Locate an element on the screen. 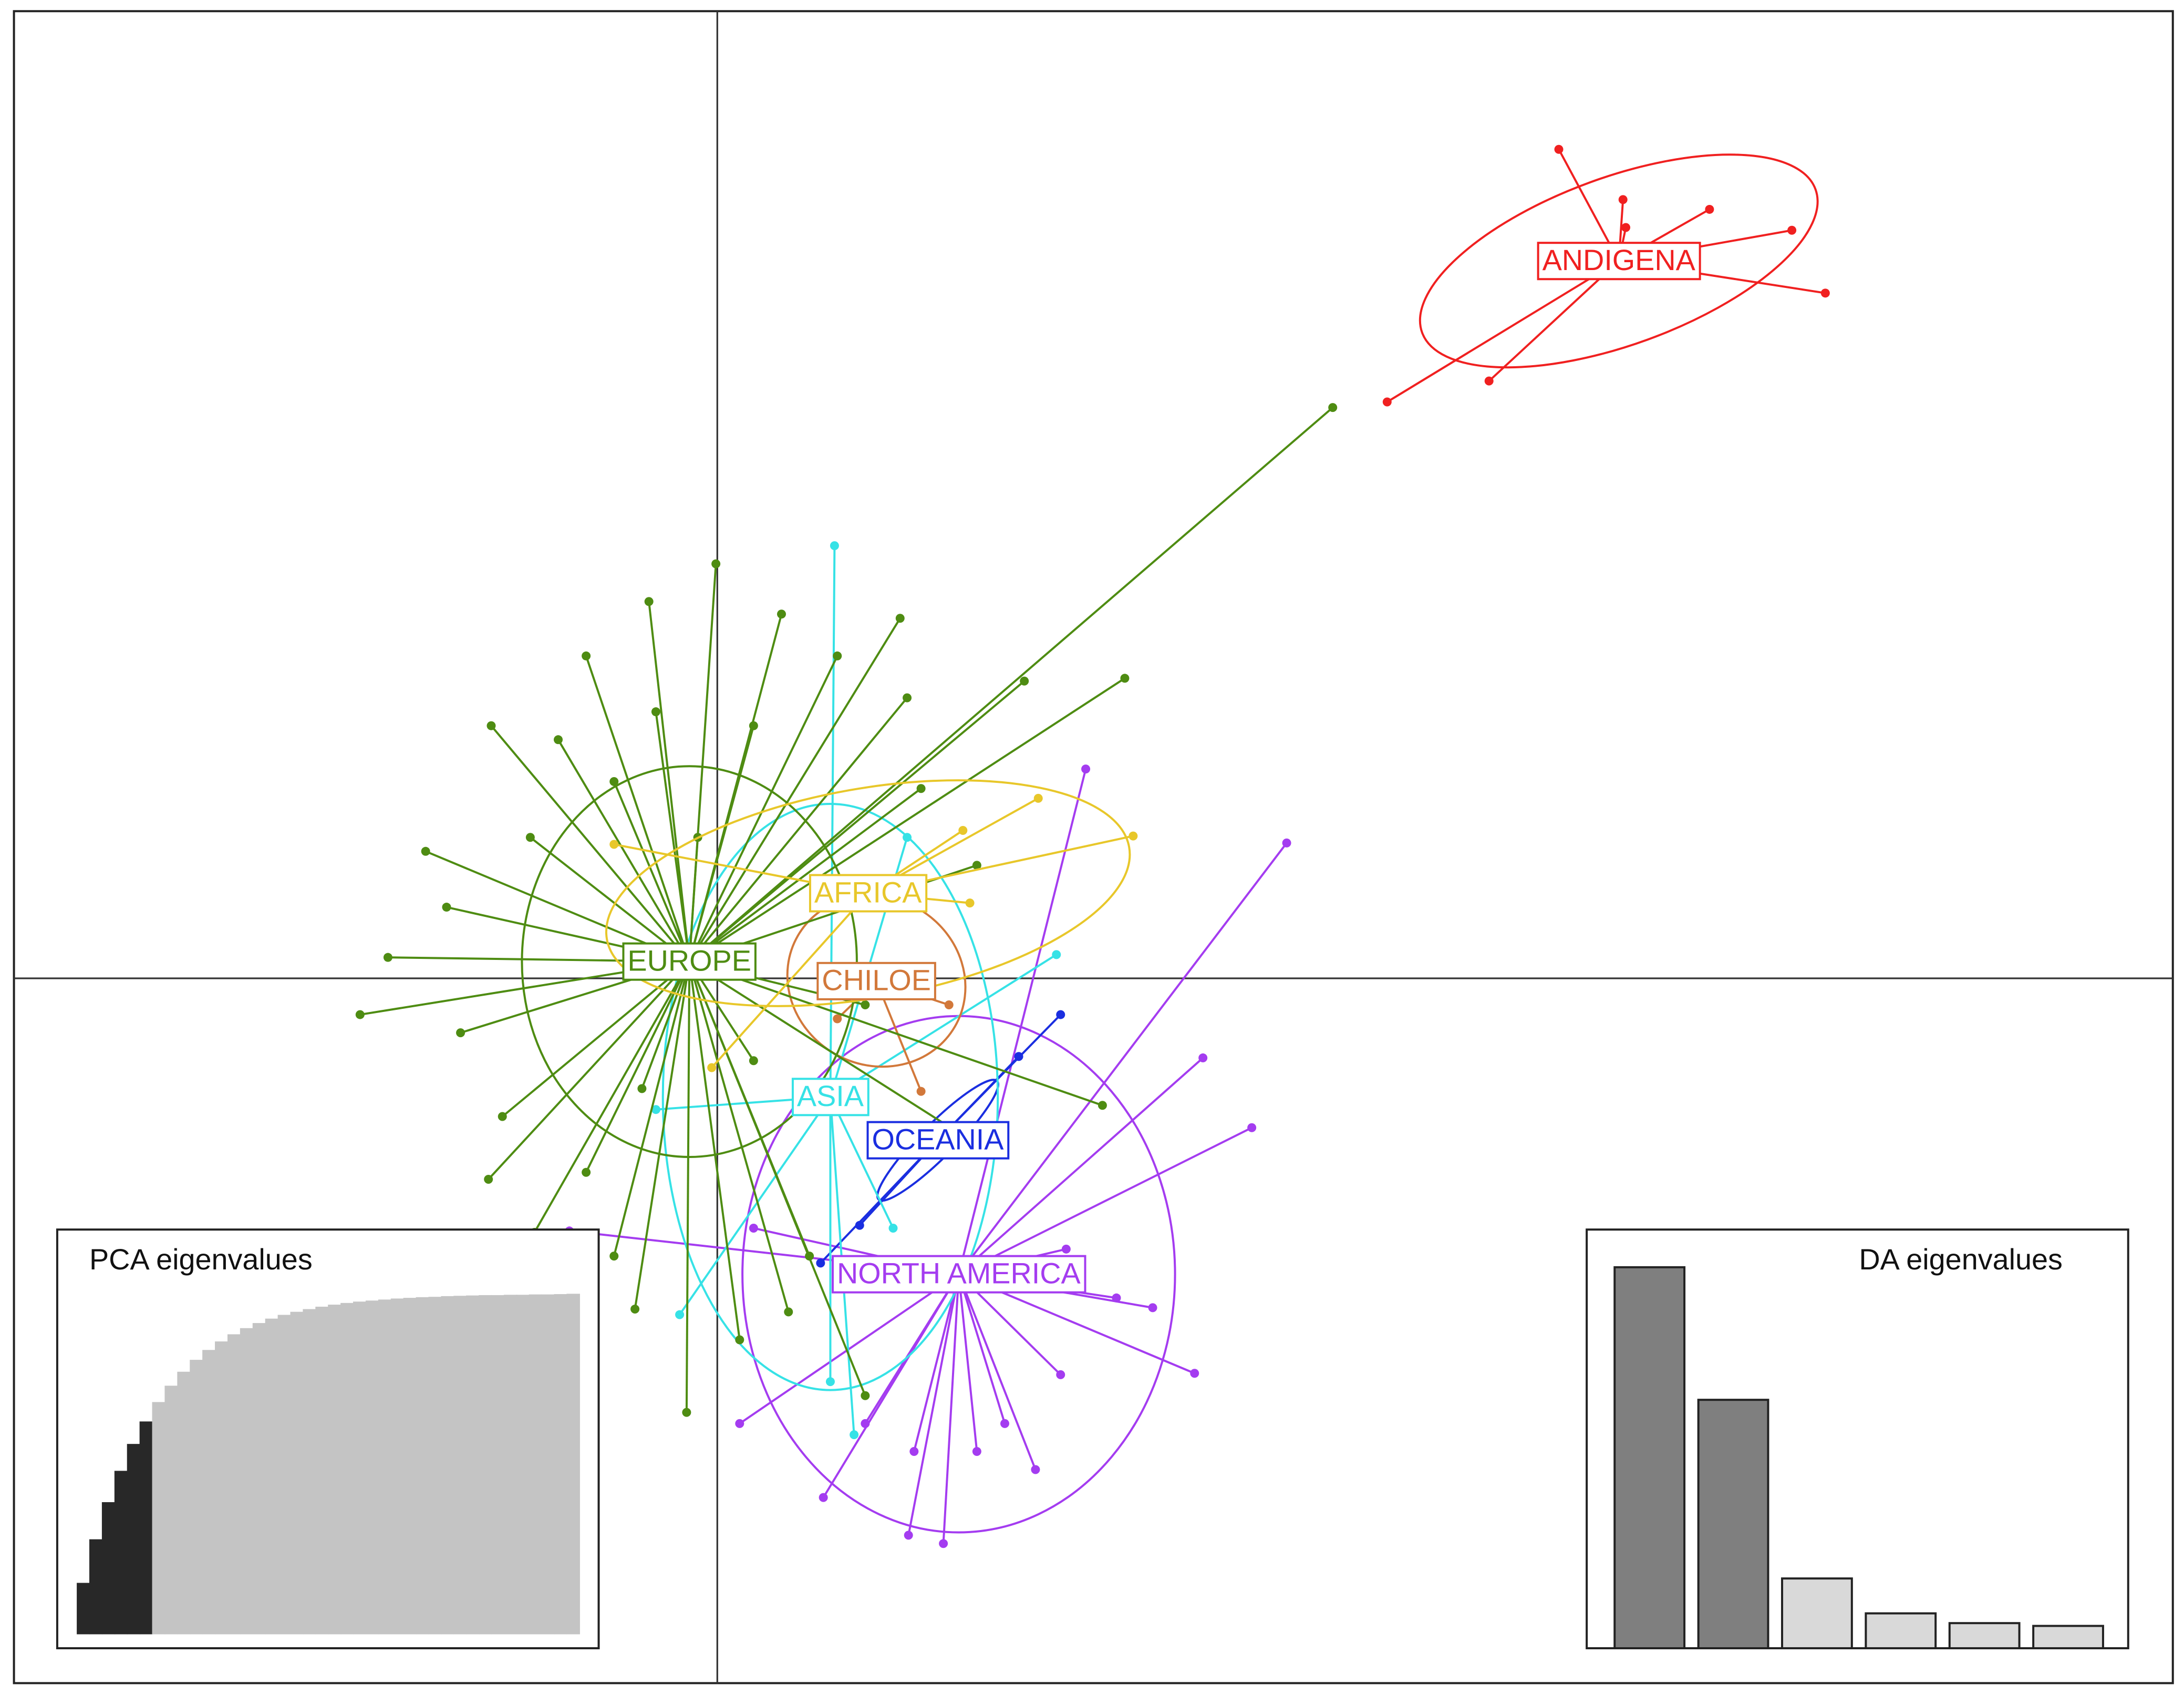  group-label: CHILOE is located at coordinates (876, 980).